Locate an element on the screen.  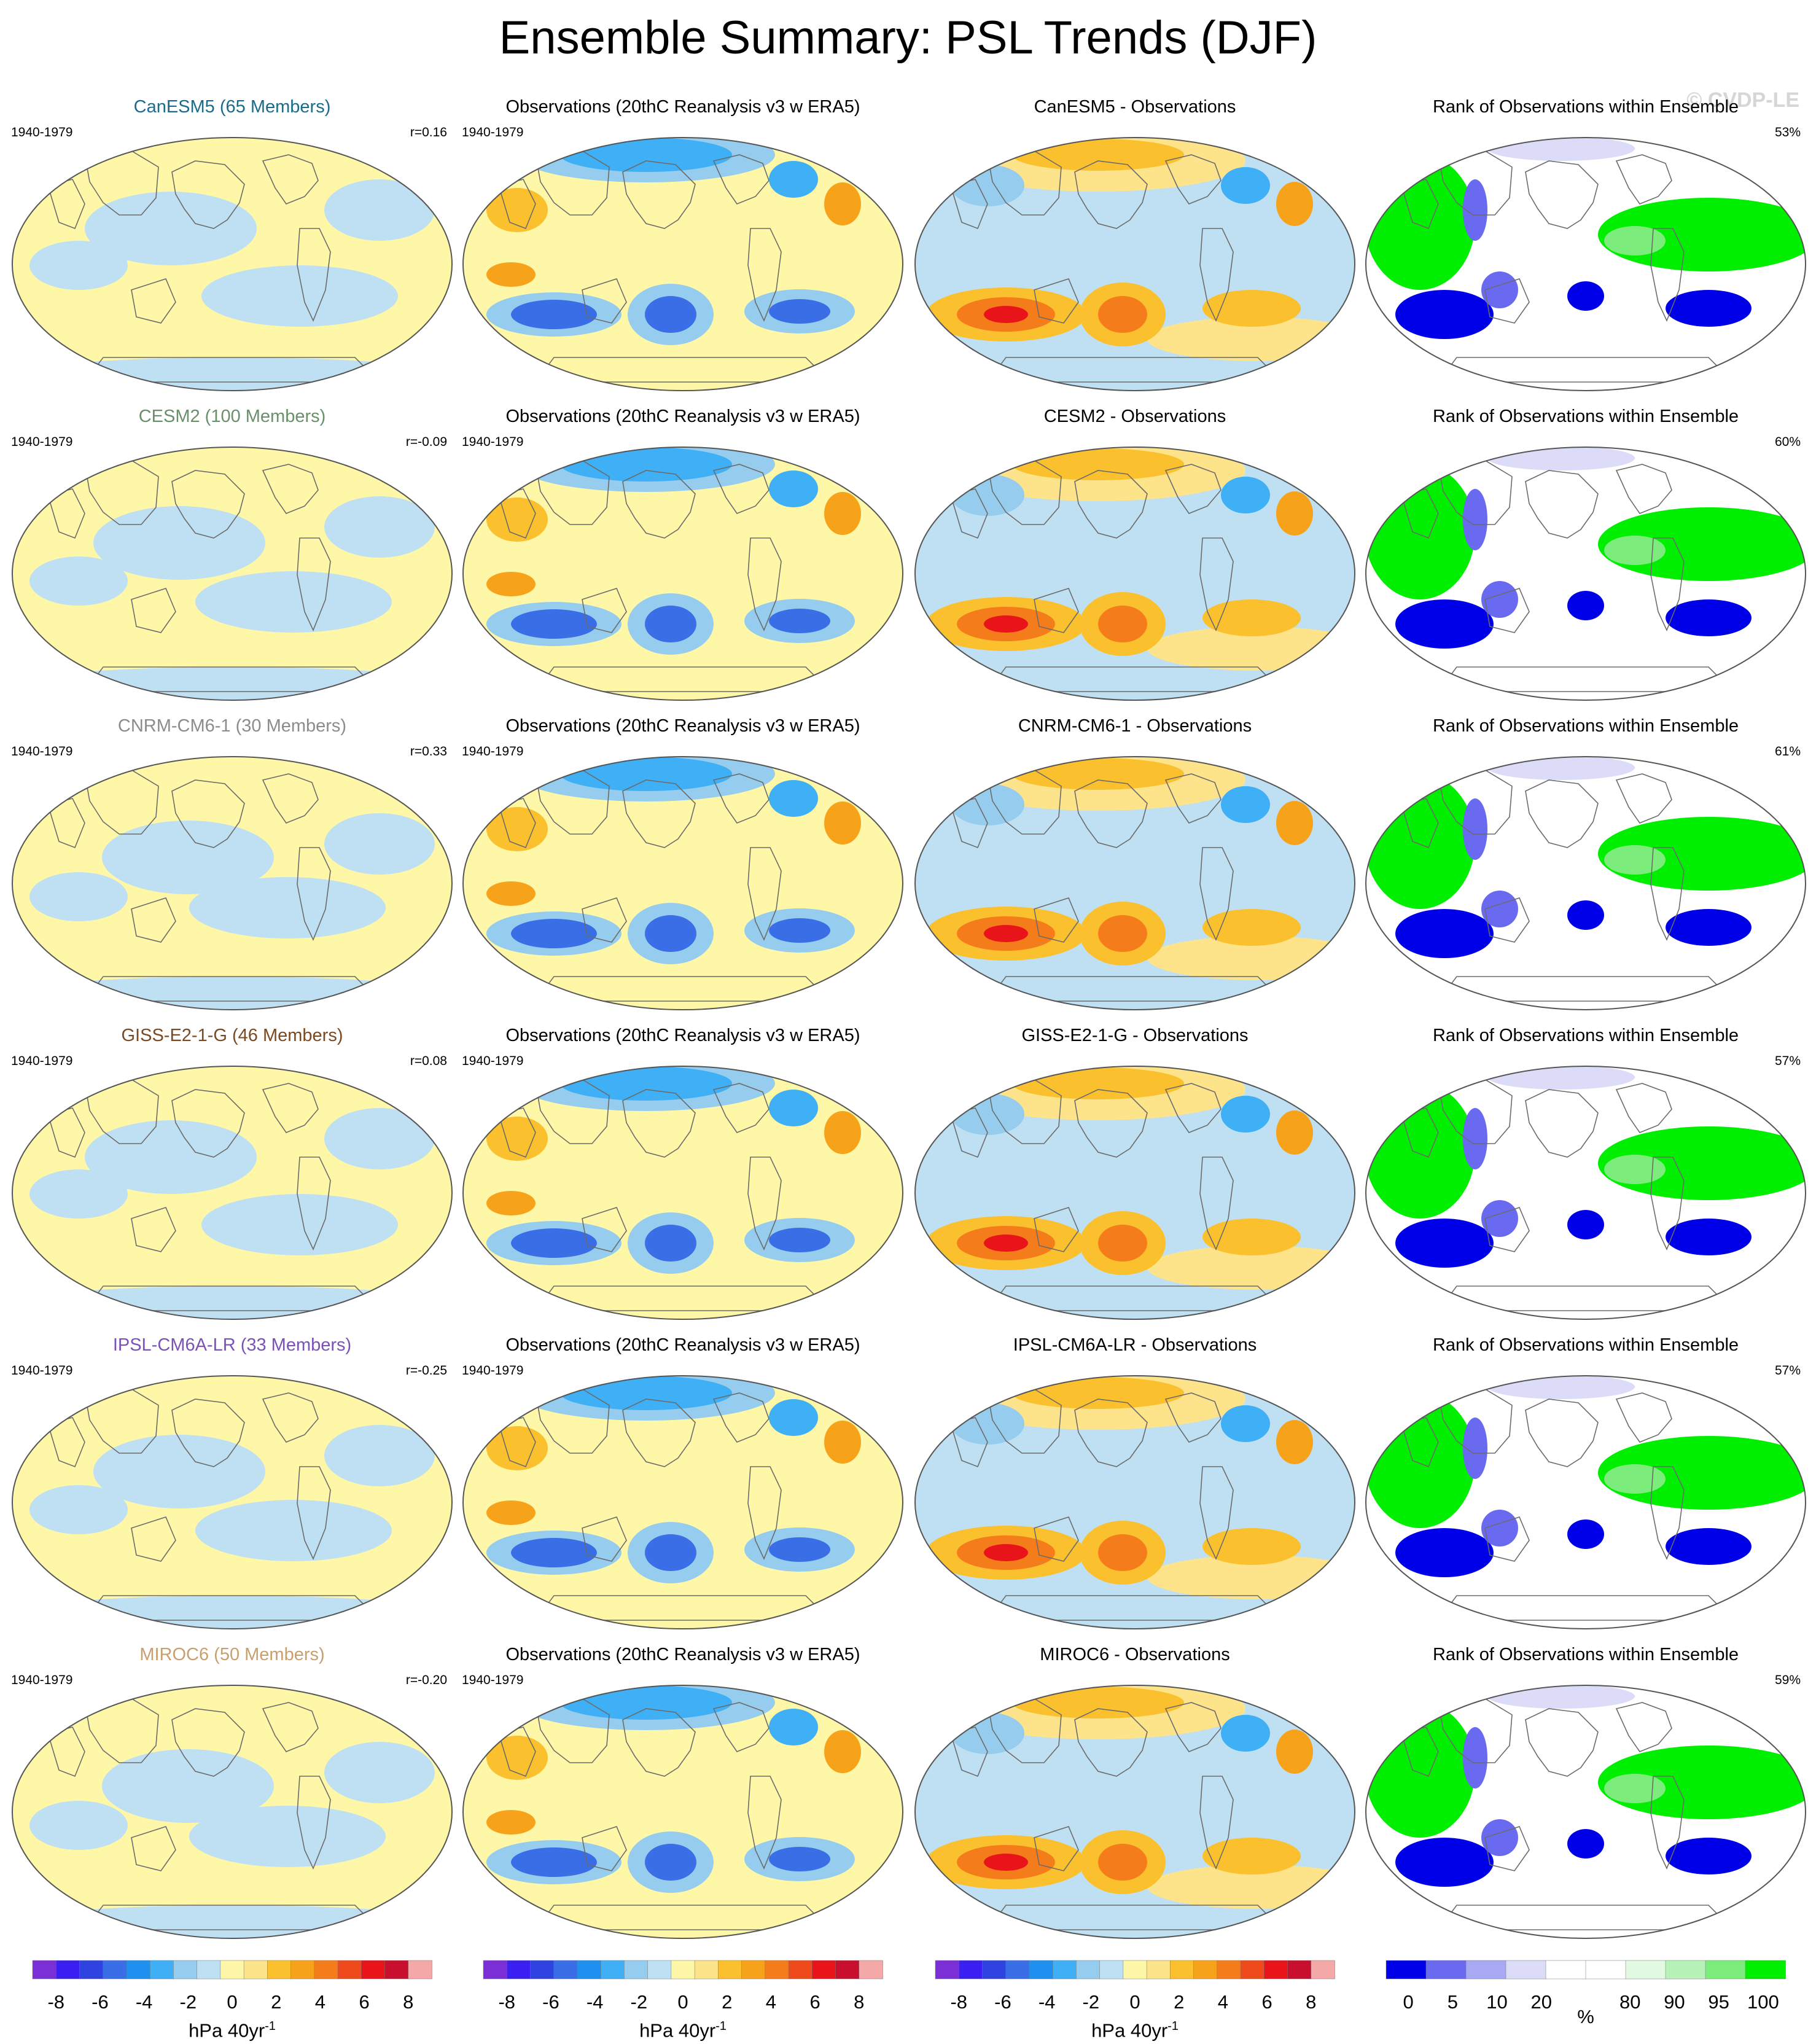
colorbar-tick-label: -6 is located at coordinates (1002, 2002).